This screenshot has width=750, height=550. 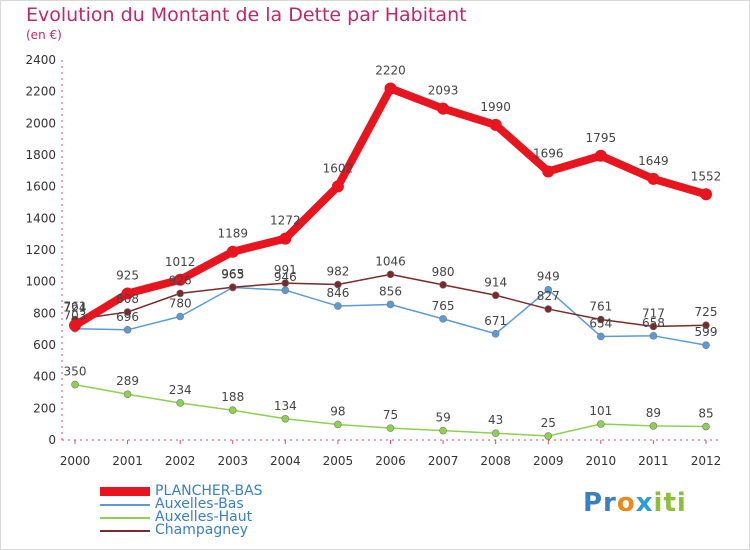 What do you see at coordinates (75, 372) in the screenshot?
I see `data-label: 350` at bounding box center [75, 372].